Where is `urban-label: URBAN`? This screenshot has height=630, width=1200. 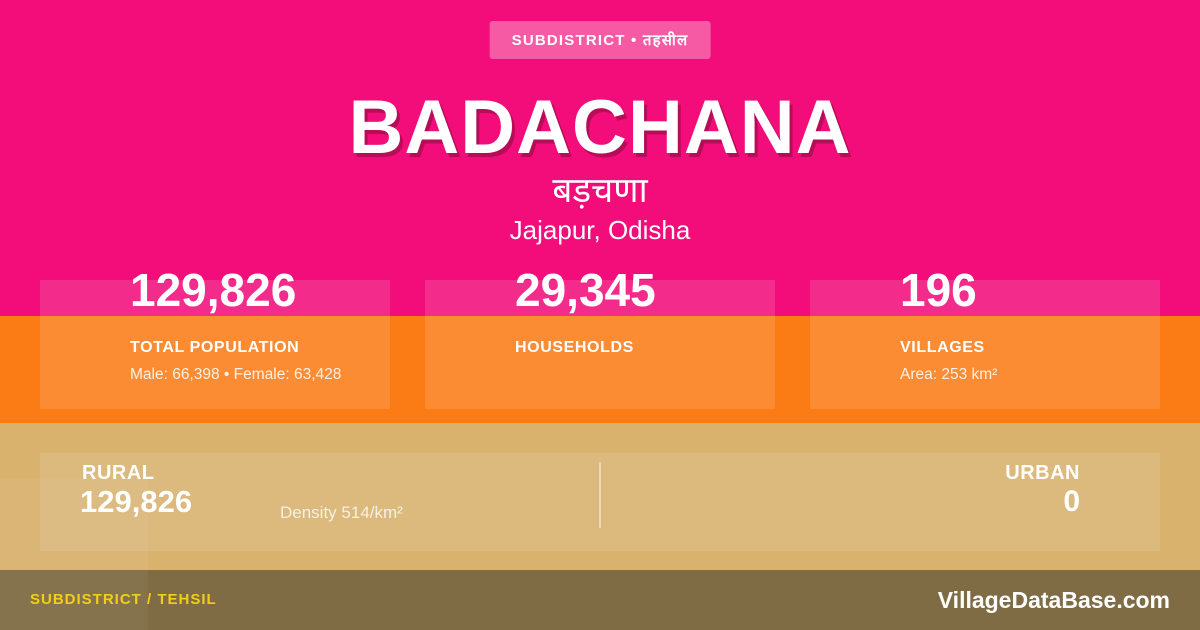
urban-label: URBAN is located at coordinates (1042, 473).